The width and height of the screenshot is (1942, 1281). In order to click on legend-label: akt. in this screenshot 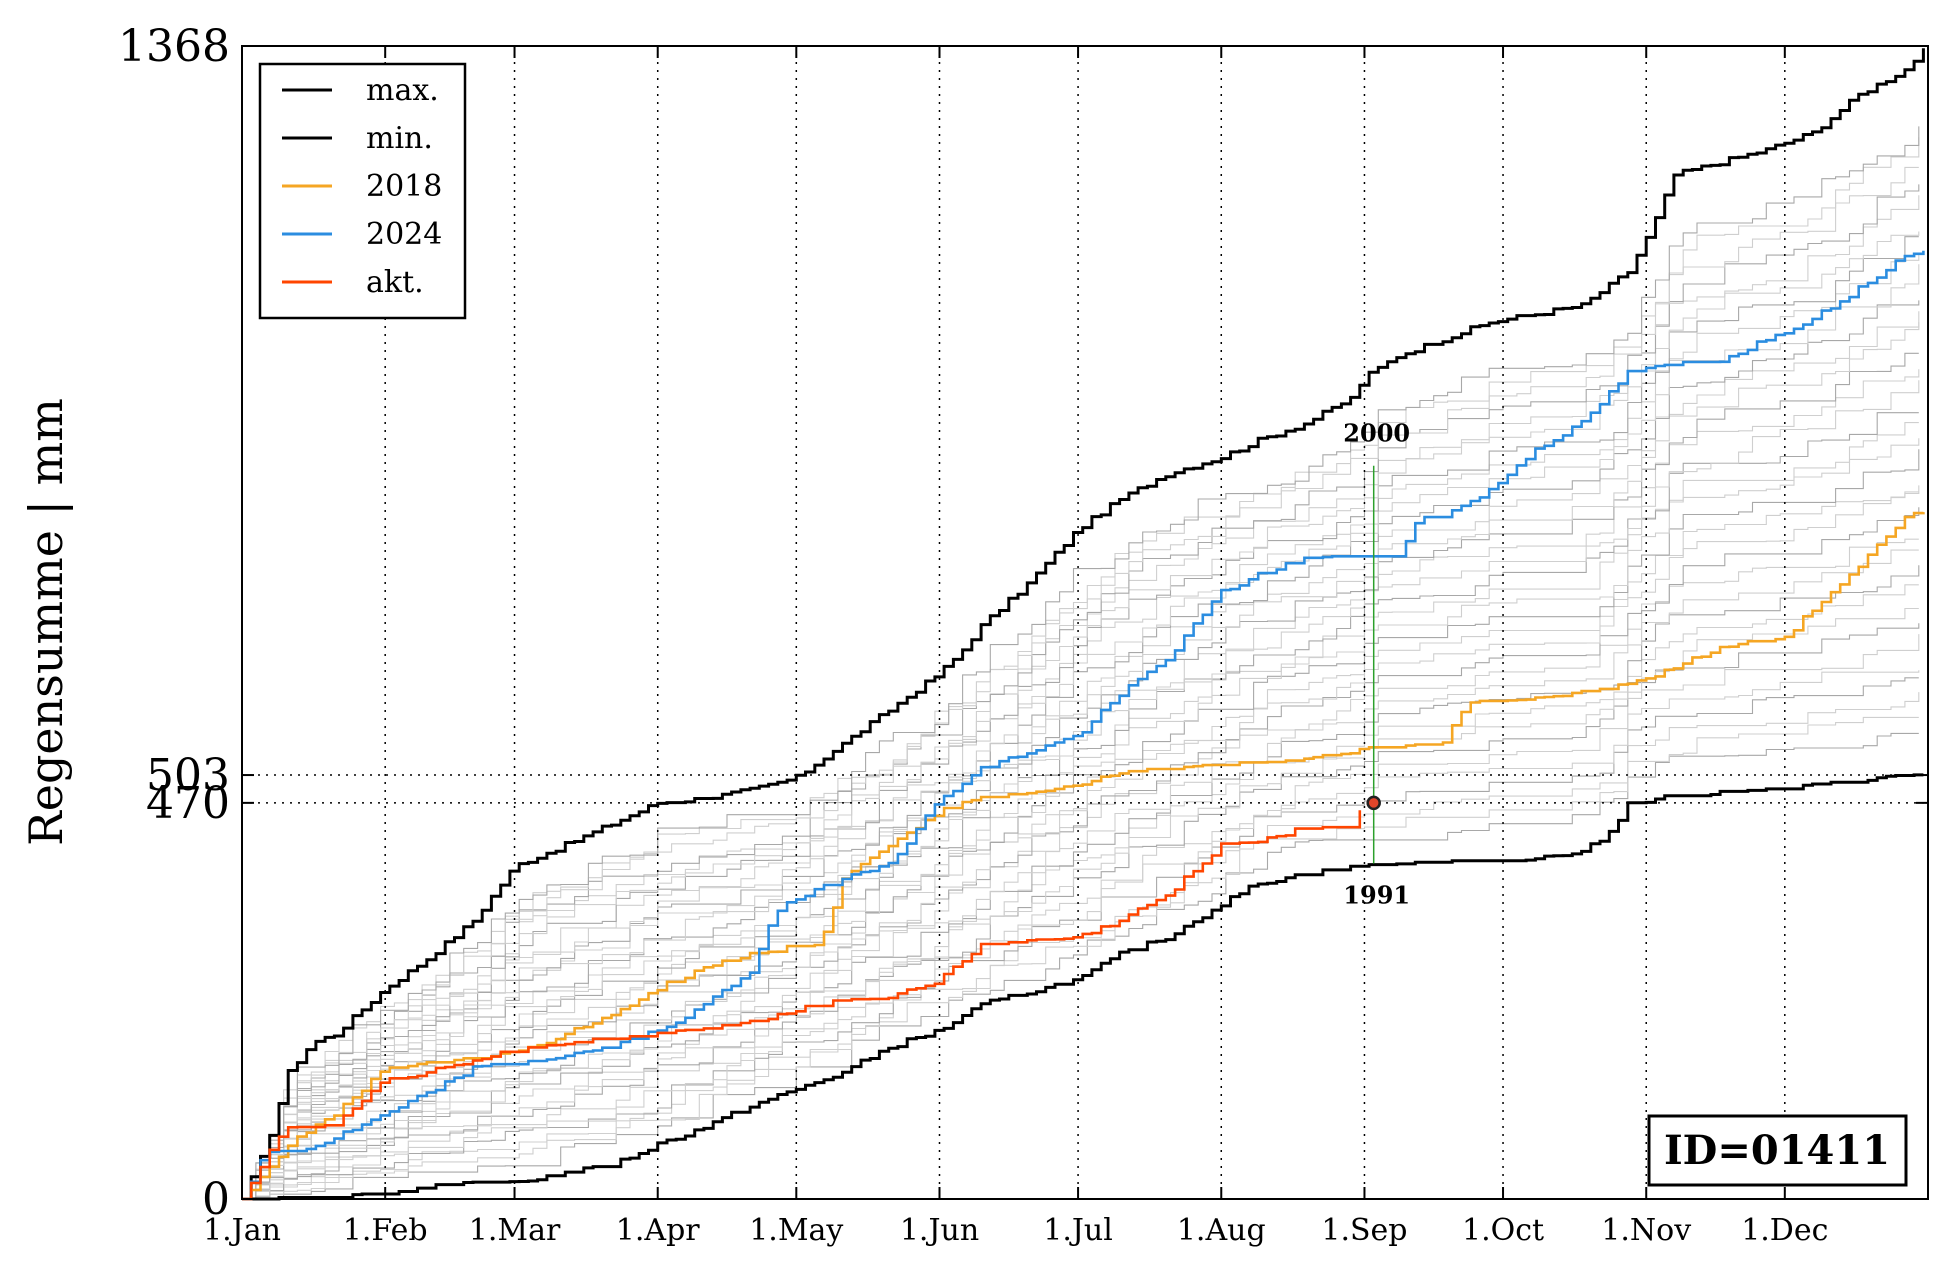, I will do `click(395, 282)`.